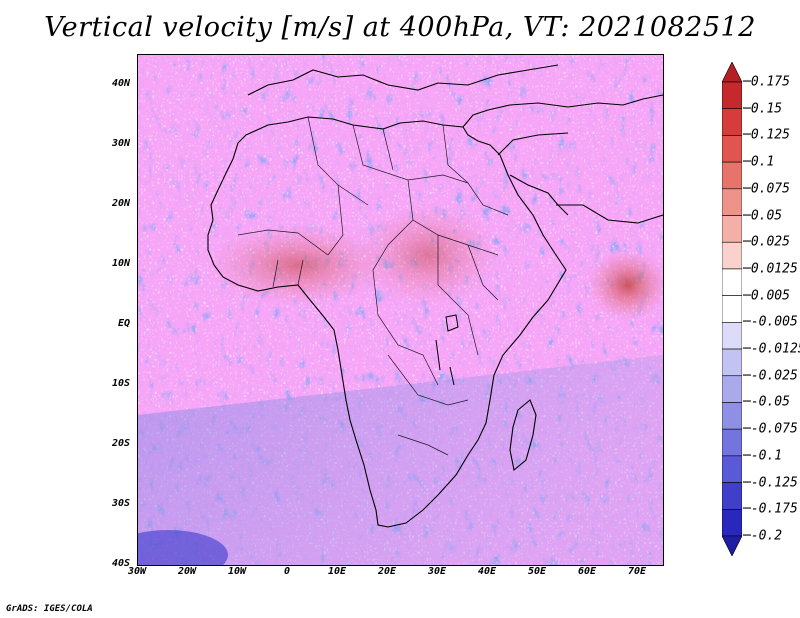  Describe the element at coordinates (763, 536) in the screenshot. I see `colorbar-label: ─-0.2` at that location.